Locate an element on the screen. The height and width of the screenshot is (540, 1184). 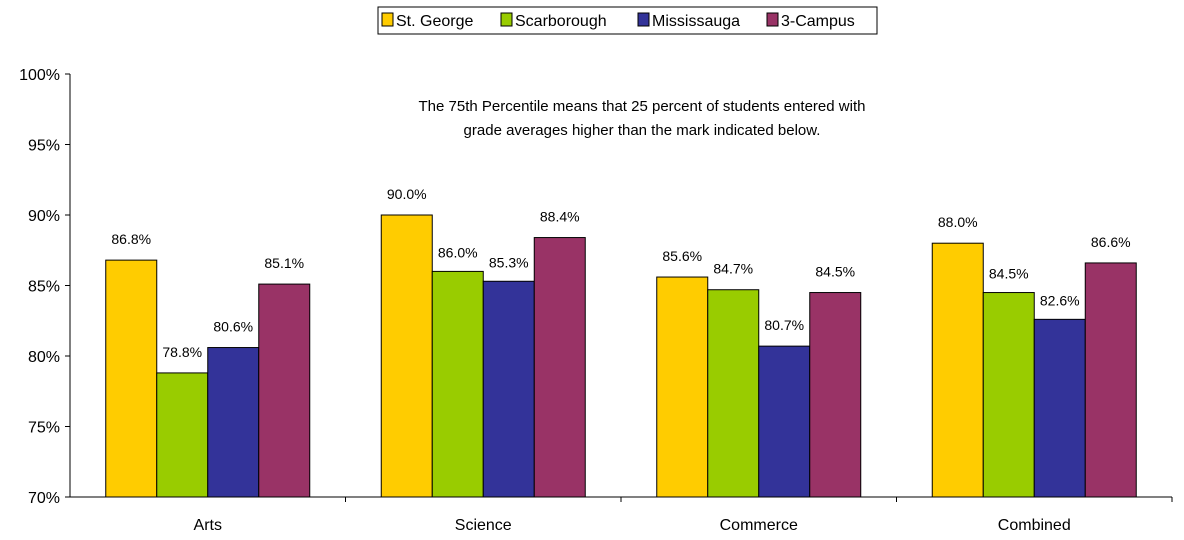
data-label-3-2: 82.6% is located at coordinates (1060, 300).